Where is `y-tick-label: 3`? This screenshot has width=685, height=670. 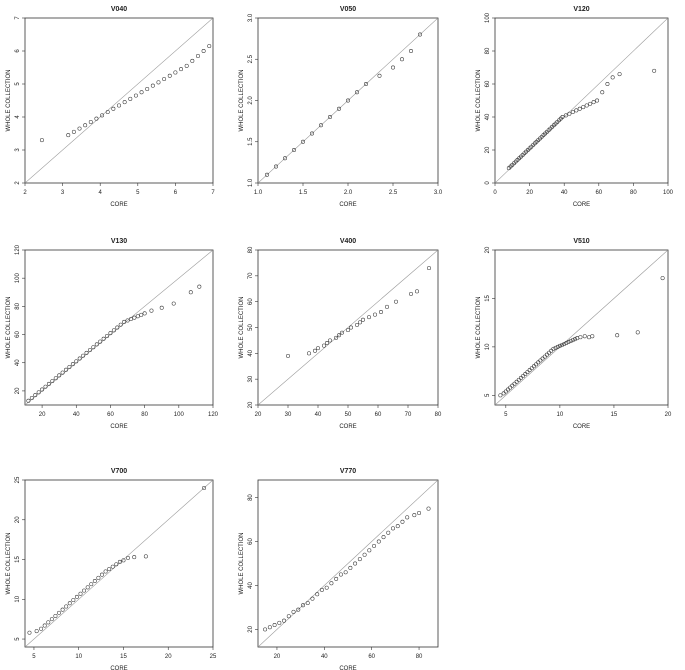 y-tick-label: 3 is located at coordinates (18, 150).